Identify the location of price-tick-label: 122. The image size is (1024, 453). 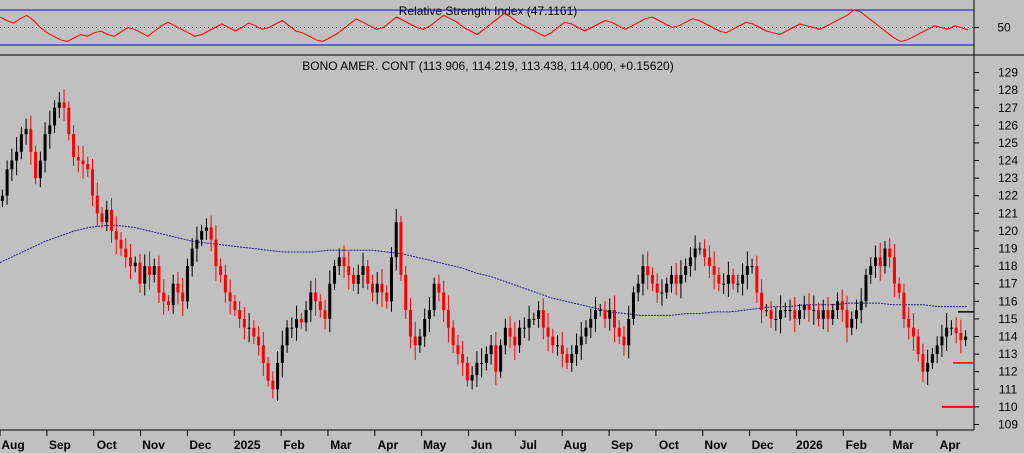
(1008, 196).